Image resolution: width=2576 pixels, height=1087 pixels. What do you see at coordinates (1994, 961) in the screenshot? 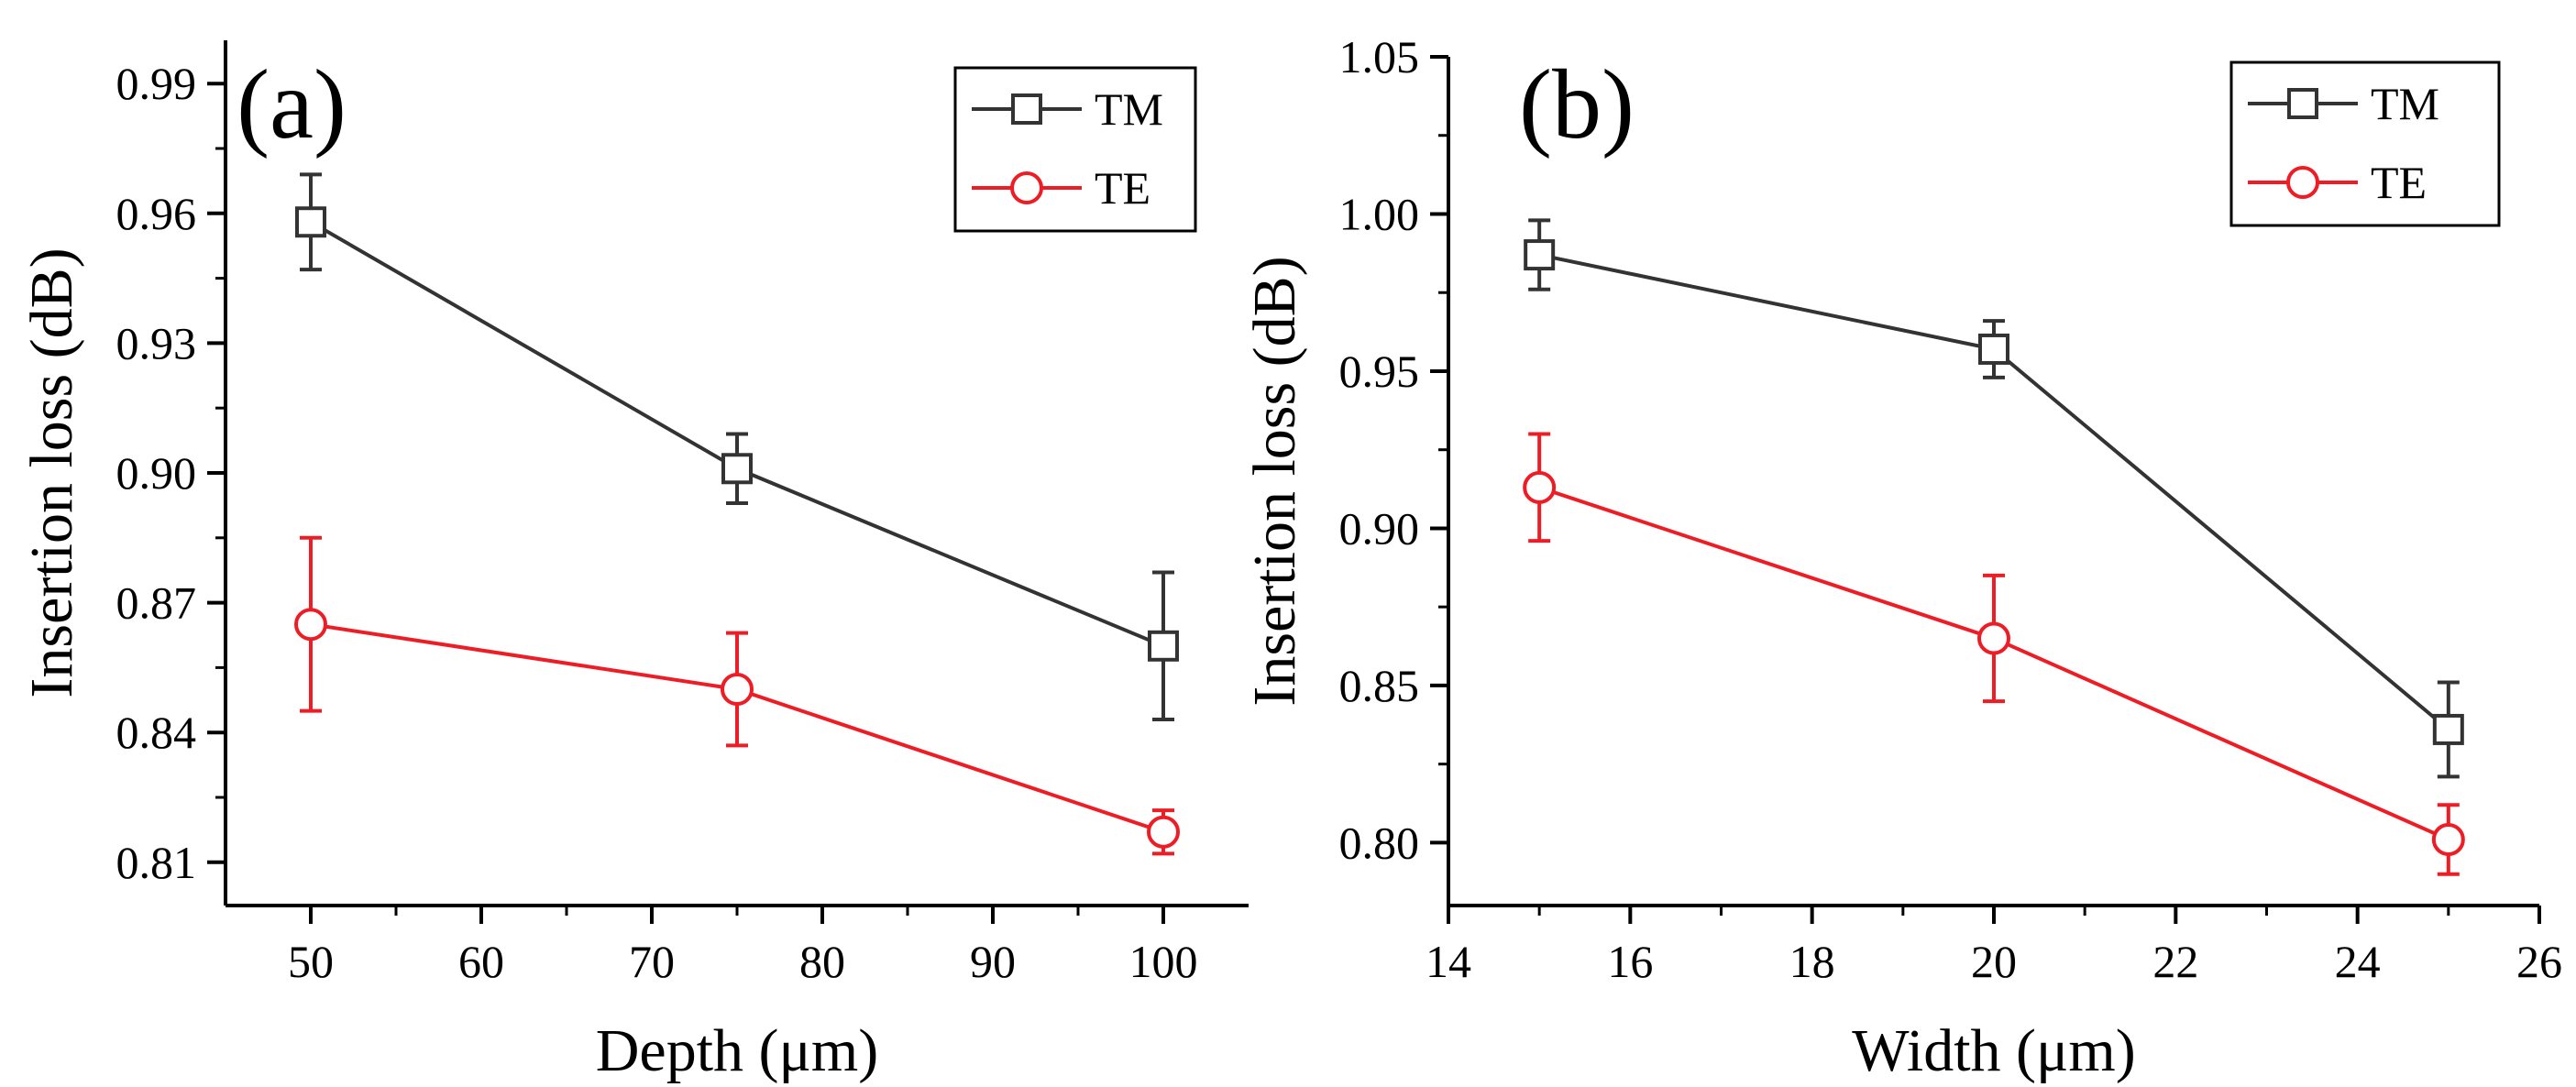
I see `x-tick-label: 20` at bounding box center [1994, 961].